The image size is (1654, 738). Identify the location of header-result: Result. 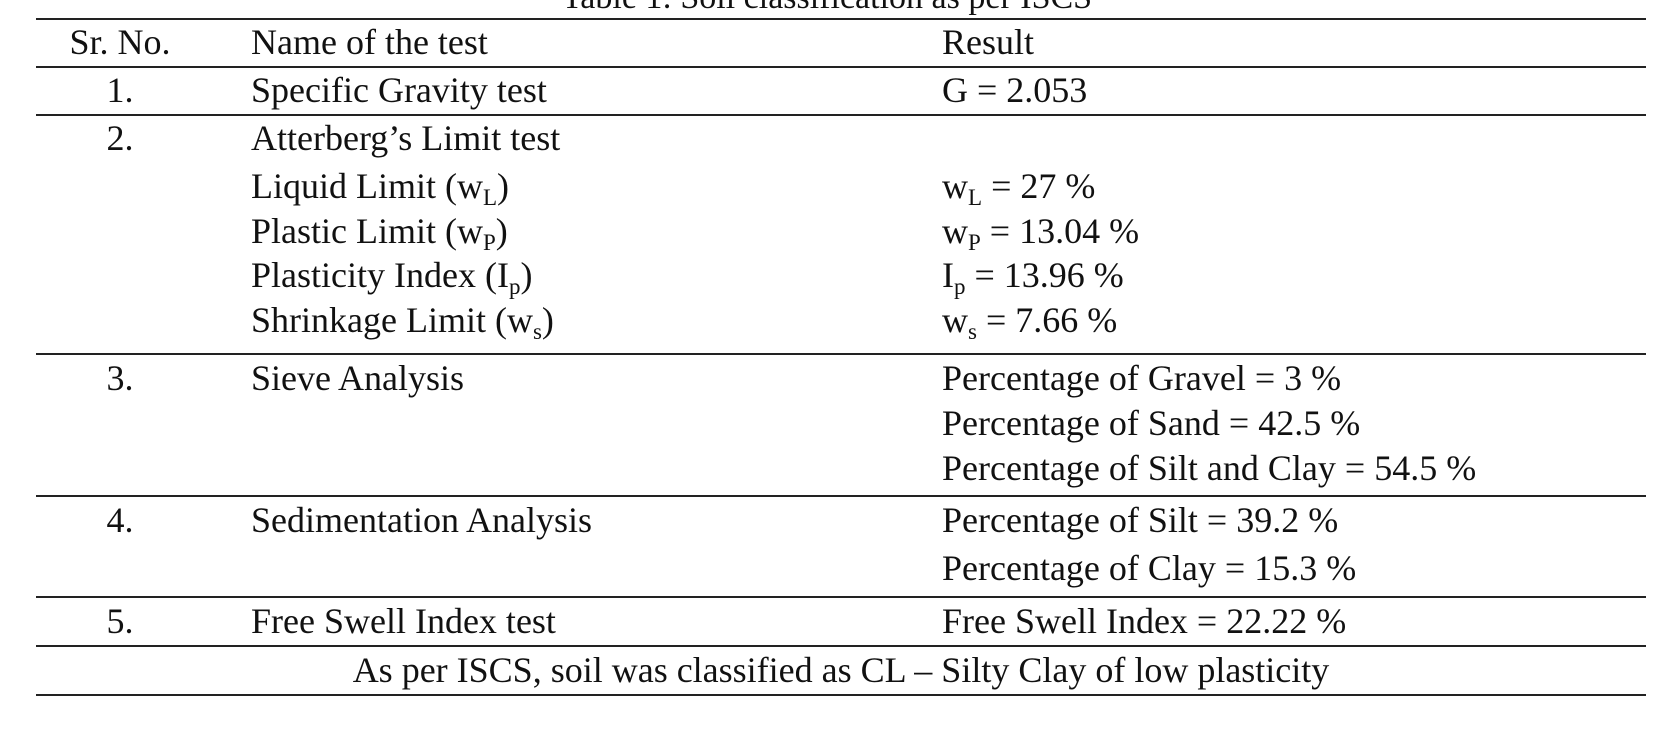
(988, 42).